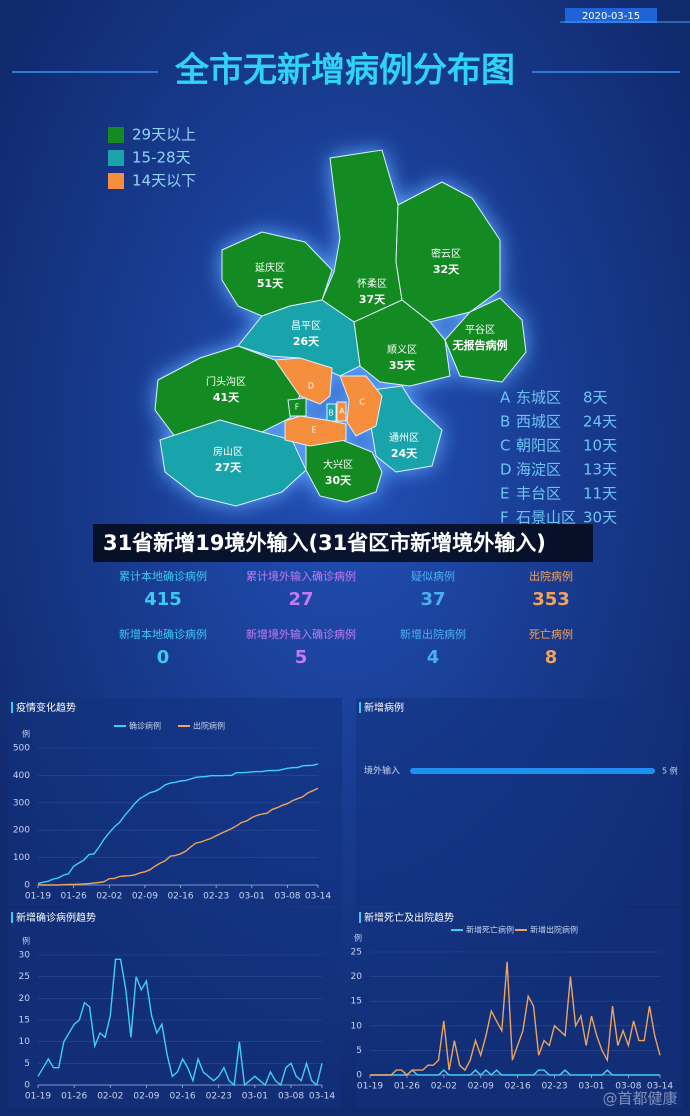  What do you see at coordinates (404, 438) in the screenshot?
I see `district-name: 通州区` at bounding box center [404, 438].